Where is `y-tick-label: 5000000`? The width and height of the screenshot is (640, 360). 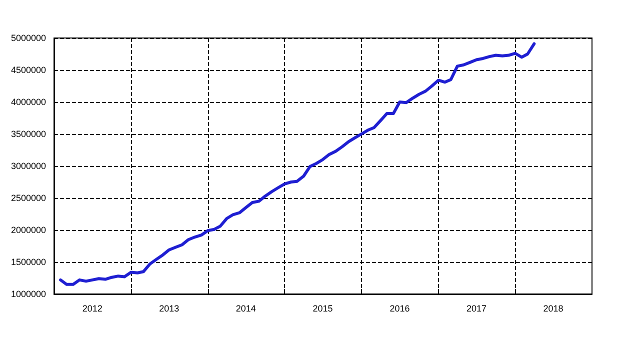 y-tick-label: 5000000 is located at coordinates (28, 38).